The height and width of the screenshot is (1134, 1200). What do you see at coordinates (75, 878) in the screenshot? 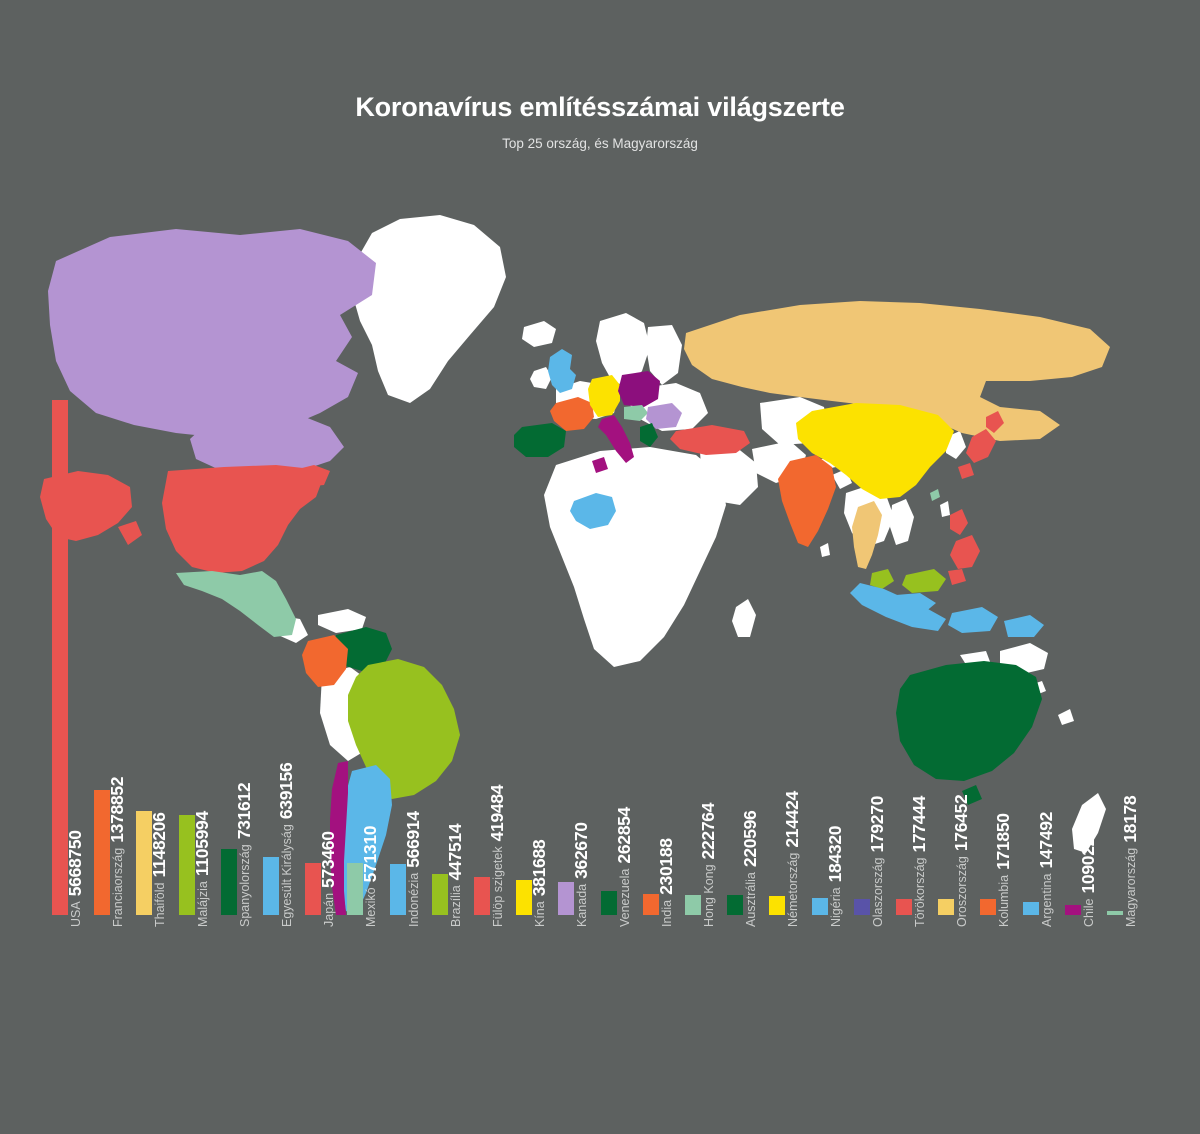
I see `bar-label-usa: USA 5668750` at bounding box center [75, 878].